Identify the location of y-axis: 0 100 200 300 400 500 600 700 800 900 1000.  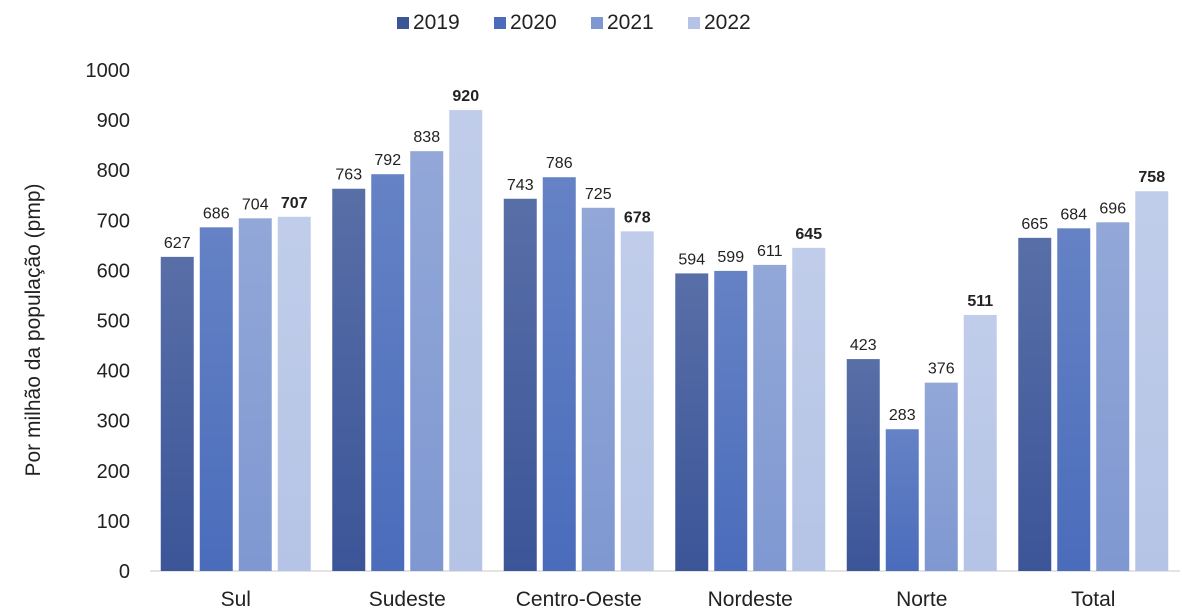
(108, 321).